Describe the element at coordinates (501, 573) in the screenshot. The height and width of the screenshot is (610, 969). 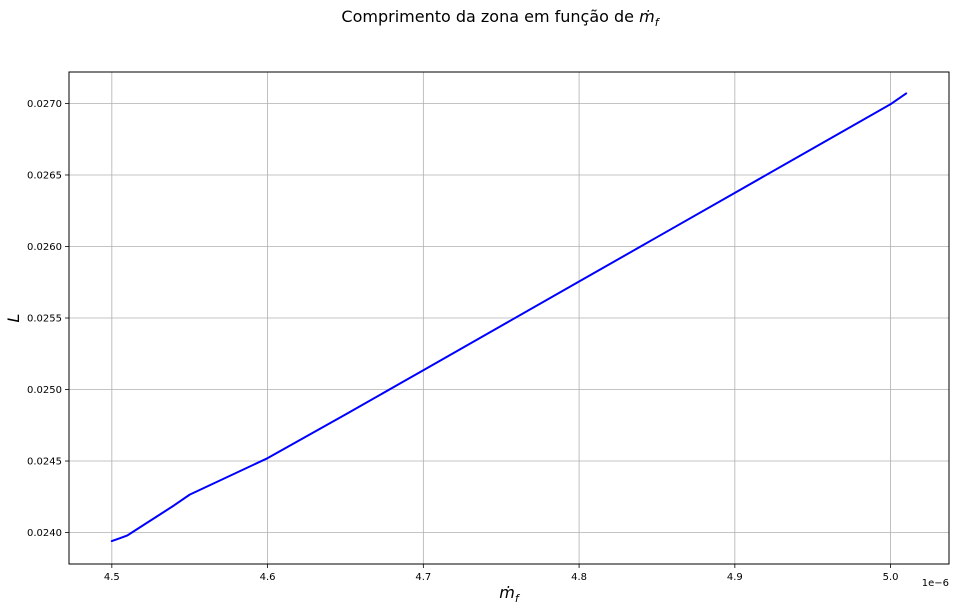
I see `x-axis-ticks: 4.5 4.6 4.7 4.8 4.9 5.0` at that location.